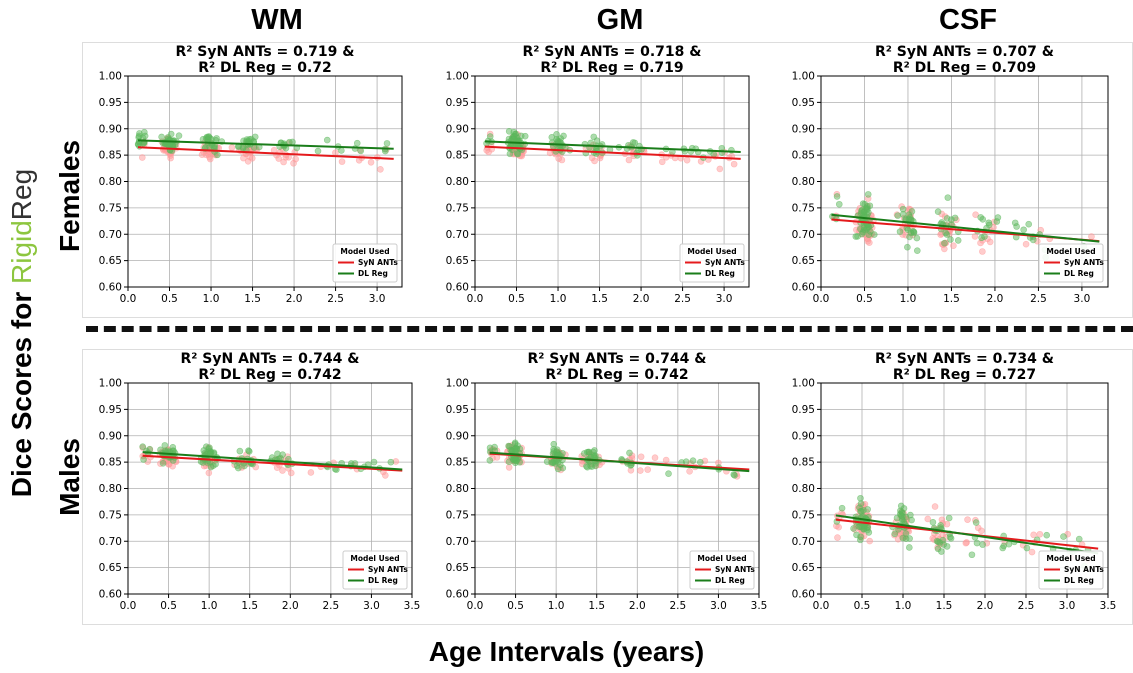 The image size is (1133, 673). What do you see at coordinates (457, 436) in the screenshot?
I see `y-tick-label: 0.90` at bounding box center [457, 436].